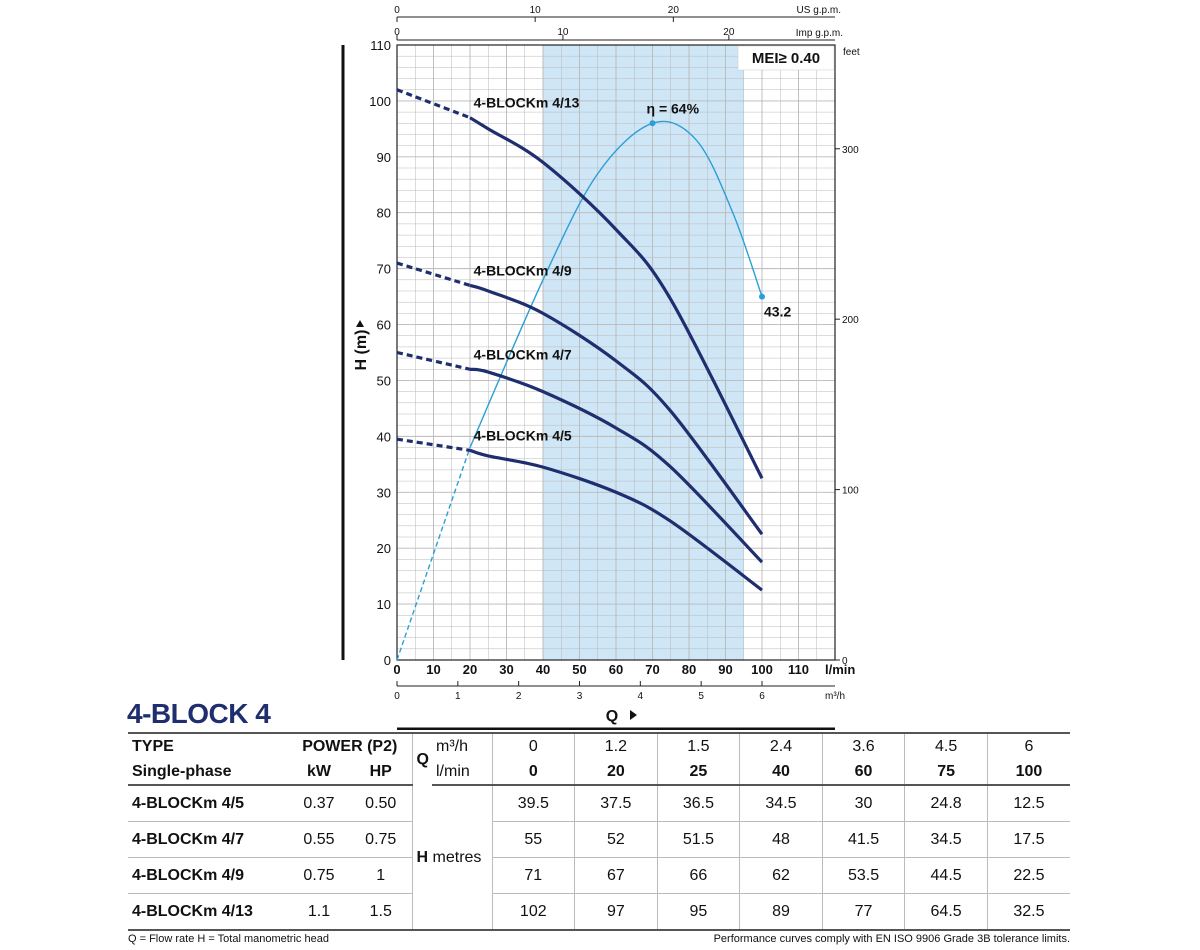 This screenshot has height=950, width=1200. What do you see at coordinates (208, 745) in the screenshot?
I see `type-header: TYPE` at bounding box center [208, 745].